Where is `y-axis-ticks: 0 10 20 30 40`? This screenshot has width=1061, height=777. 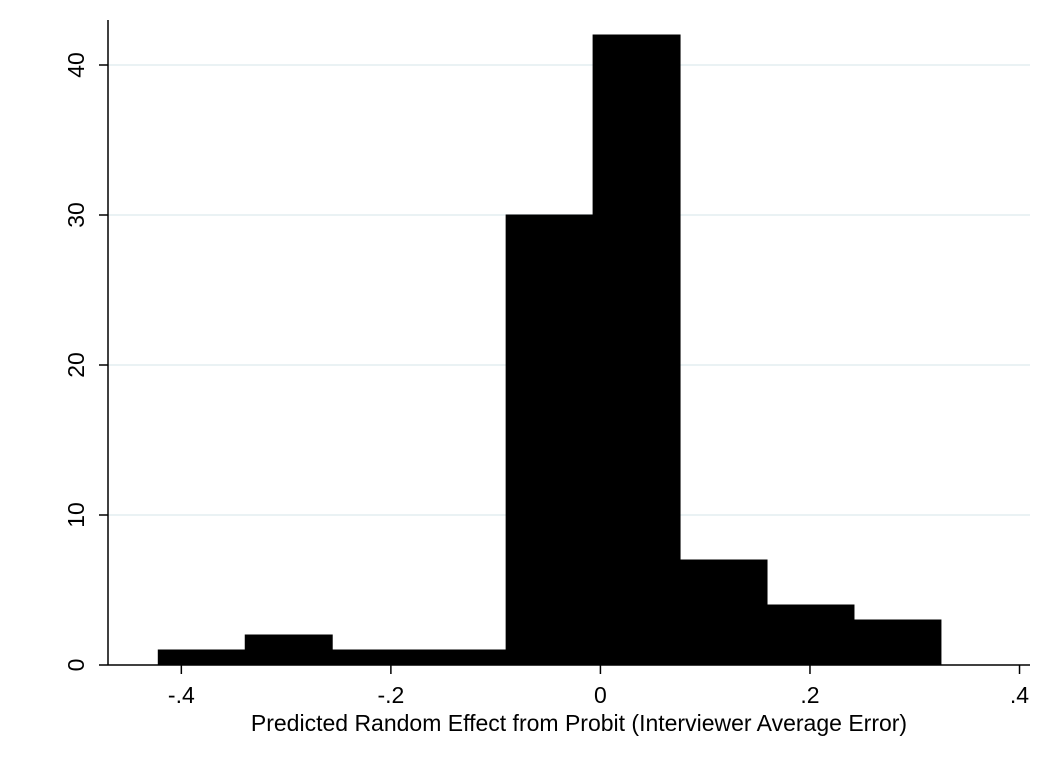 y-axis-ticks: 0 10 20 30 40 is located at coordinates (85, 361).